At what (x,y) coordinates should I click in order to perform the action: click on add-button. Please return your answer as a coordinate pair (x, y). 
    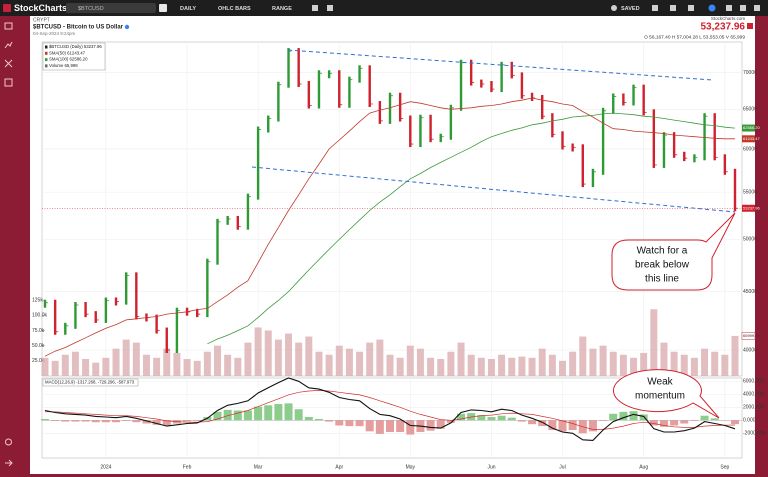
    Looking at the image, I should click on (163, 8).